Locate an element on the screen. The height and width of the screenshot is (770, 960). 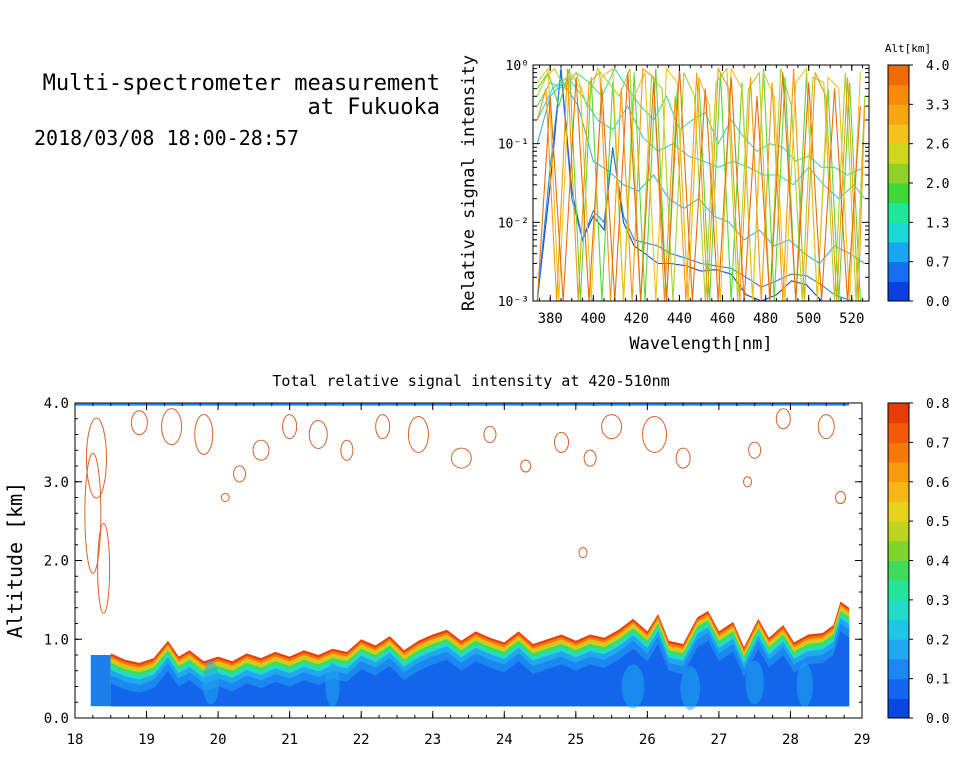
spectrum-y-ticks: 10⁰ 10⁻¹ 10⁻² 10⁻³ is located at coordinates (683, 184).